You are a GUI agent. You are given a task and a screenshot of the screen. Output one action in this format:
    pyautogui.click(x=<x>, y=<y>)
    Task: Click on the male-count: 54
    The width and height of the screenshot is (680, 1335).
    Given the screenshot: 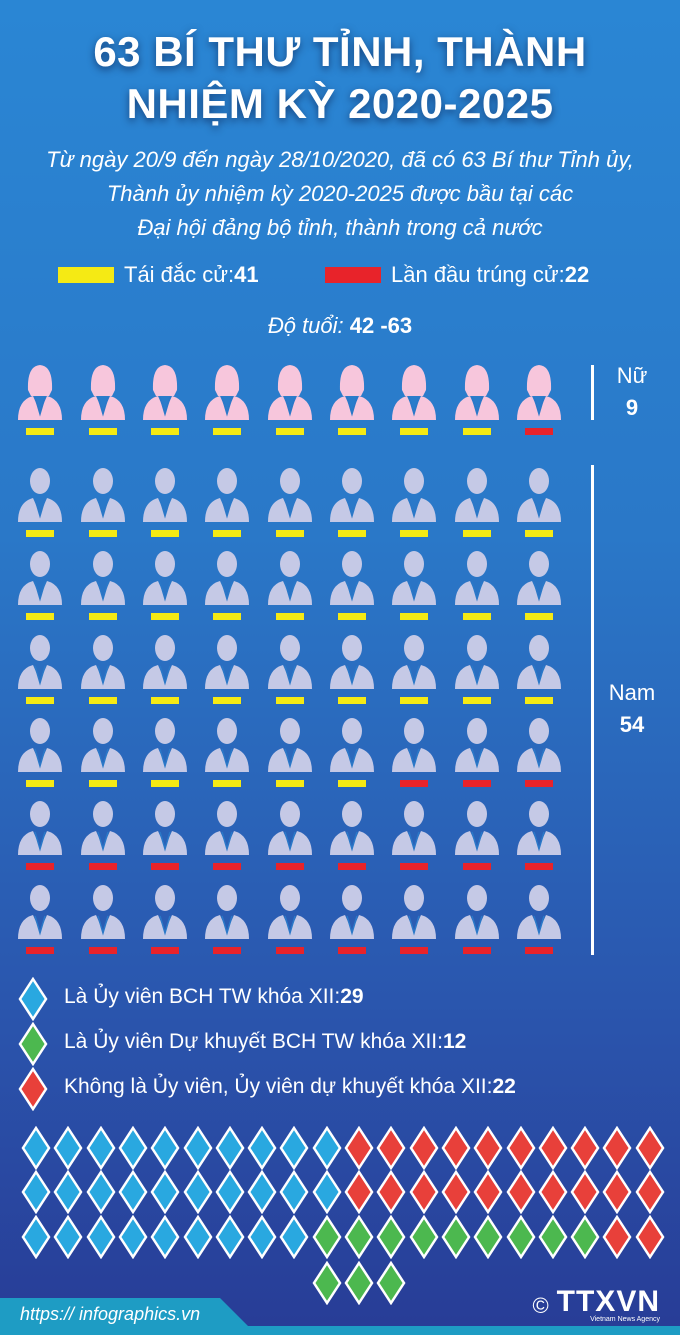 What is the action you would take?
    pyautogui.click(x=632, y=724)
    